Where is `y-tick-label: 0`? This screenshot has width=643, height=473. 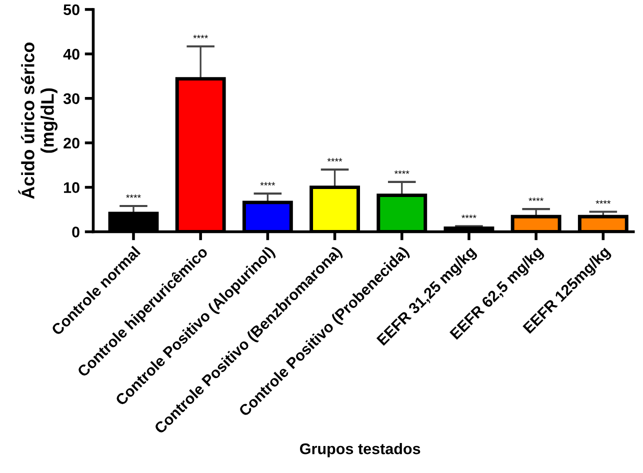
y-tick-label: 0 is located at coordinates (76, 232).